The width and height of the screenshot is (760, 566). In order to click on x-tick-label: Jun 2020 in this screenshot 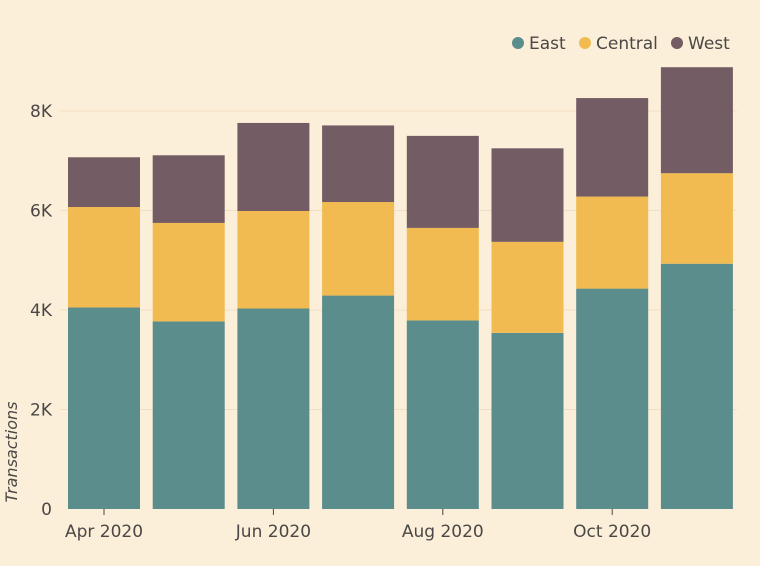, I will do `click(273, 532)`.